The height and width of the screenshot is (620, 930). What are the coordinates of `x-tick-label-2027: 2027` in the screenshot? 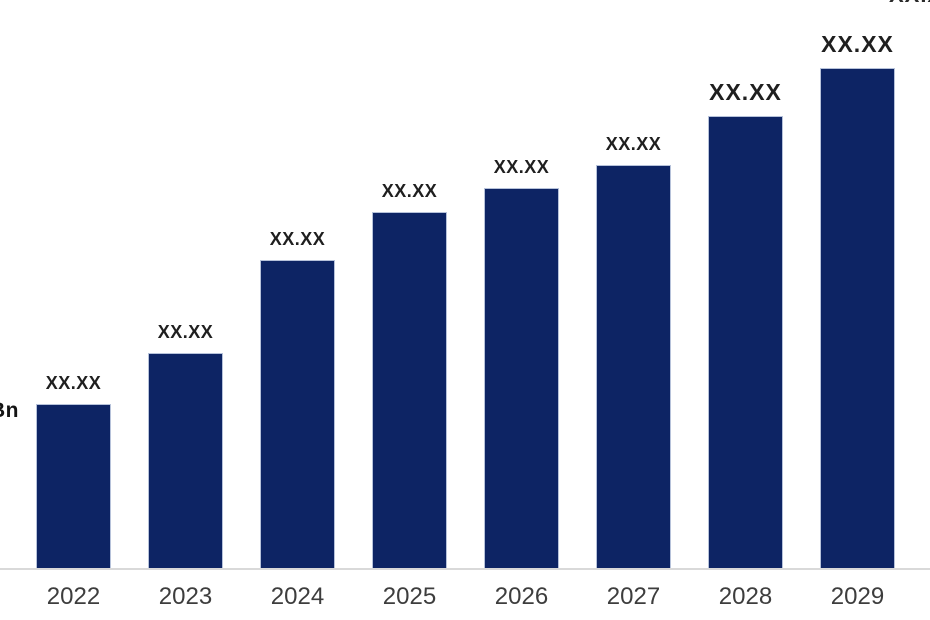 It's located at (633, 596).